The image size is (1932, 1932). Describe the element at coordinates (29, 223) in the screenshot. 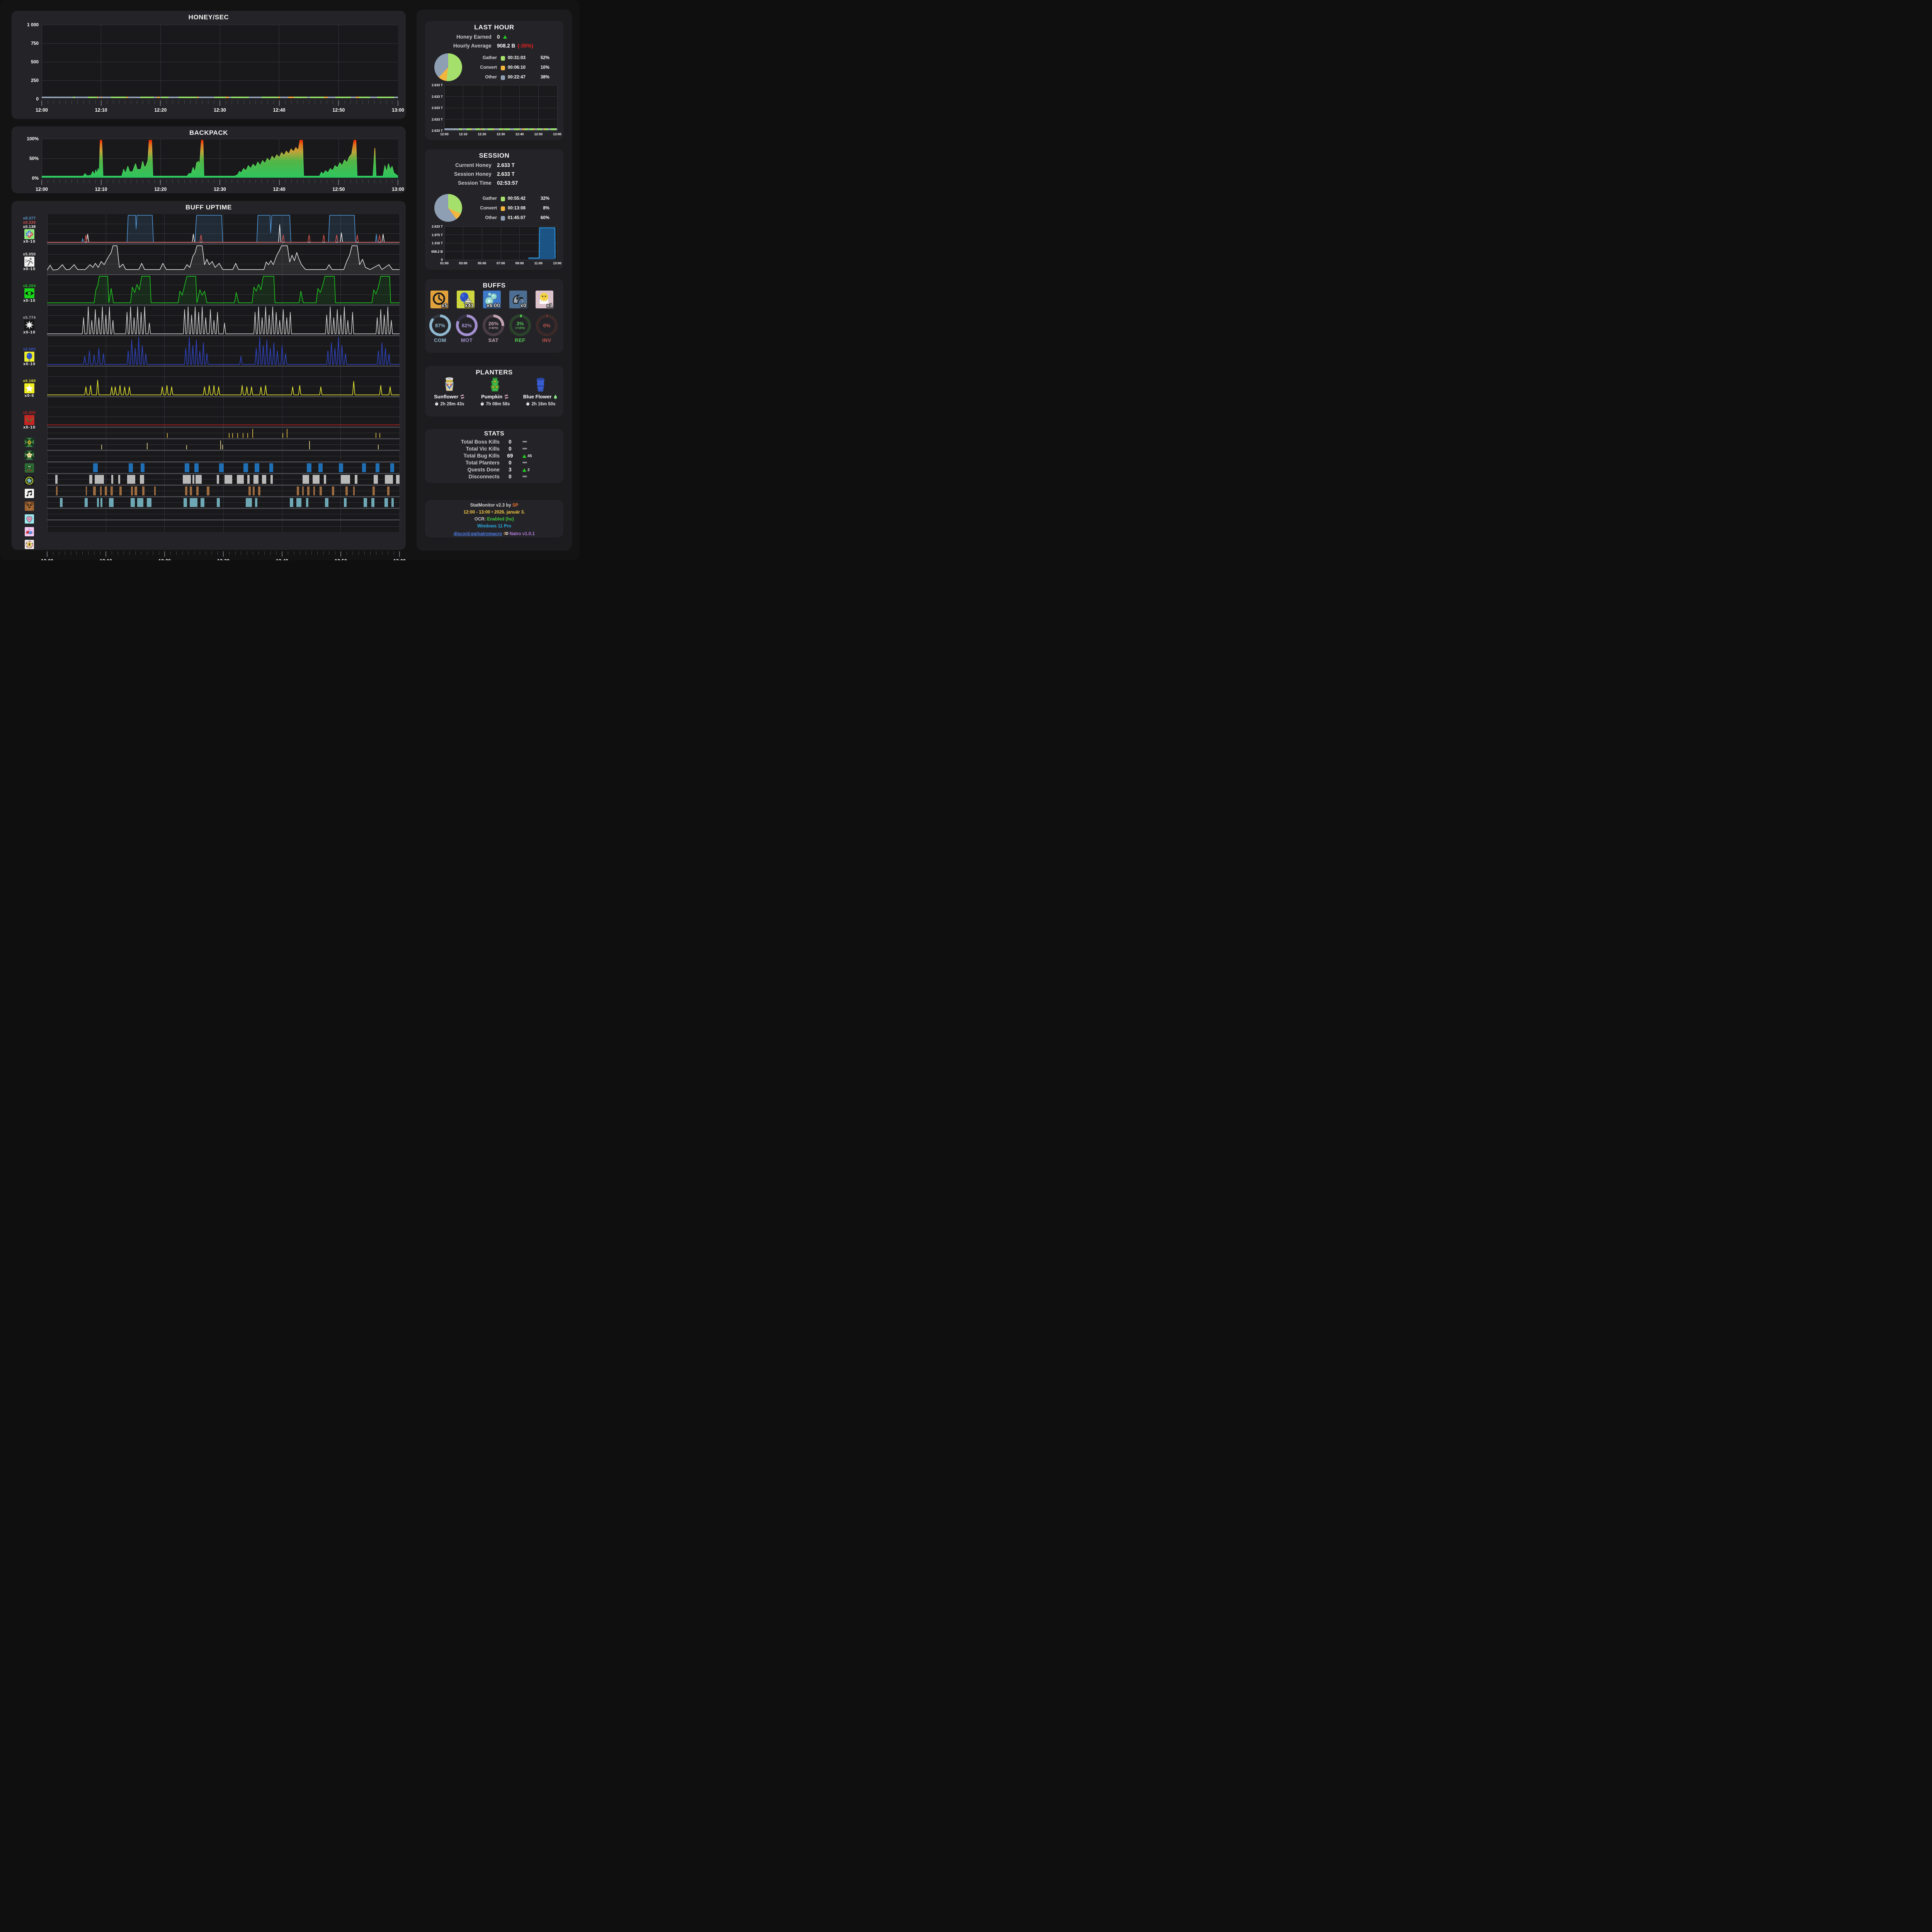

I see `buff-multiplier-label: x0.220` at that location.